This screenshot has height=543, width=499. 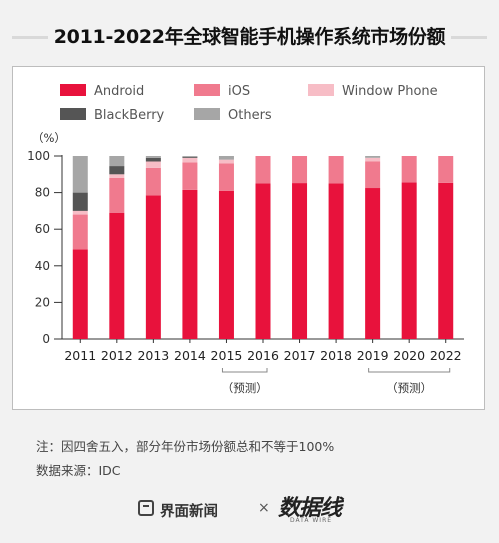 I want to click on y-tick-label: 0, so click(x=46, y=339).